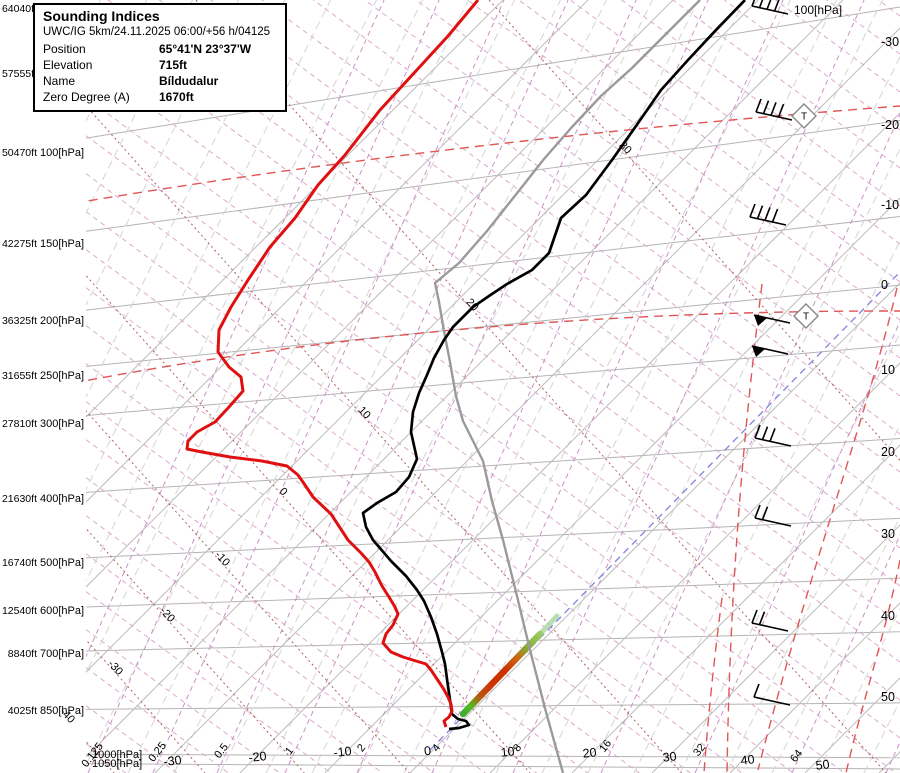 This screenshot has height=773, width=900. I want to click on temp-axis-label-right: 50, so click(888, 697).